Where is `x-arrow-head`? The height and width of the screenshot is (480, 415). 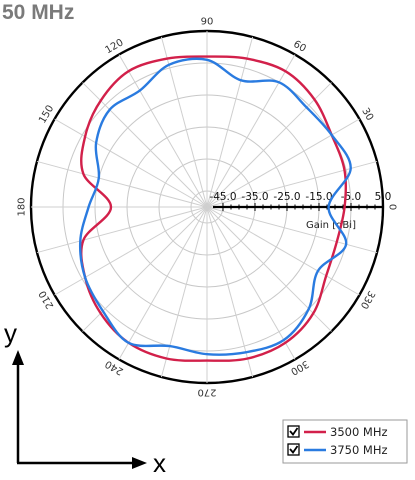
x-arrow-head is located at coordinates (139, 463).